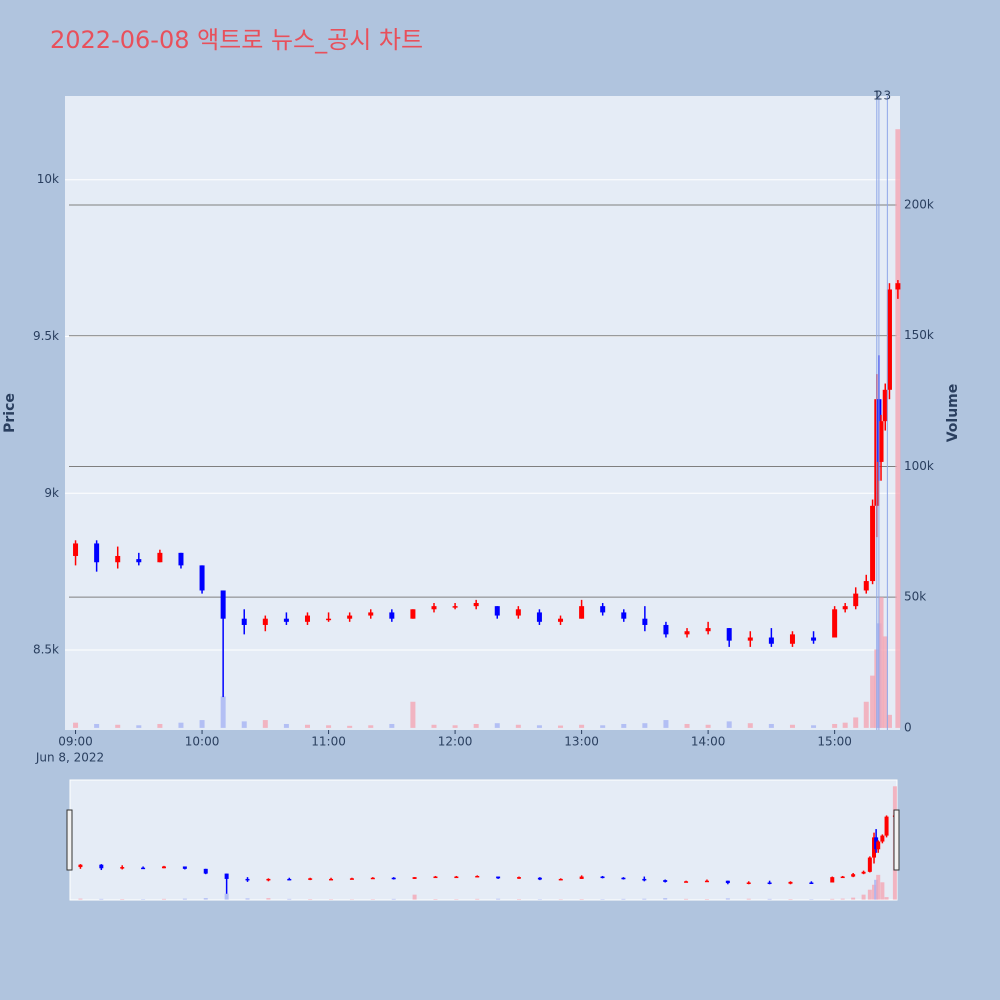 The height and width of the screenshot is (1000, 1000). What do you see at coordinates (483, 840) in the screenshot?
I see `range-slider` at bounding box center [483, 840].